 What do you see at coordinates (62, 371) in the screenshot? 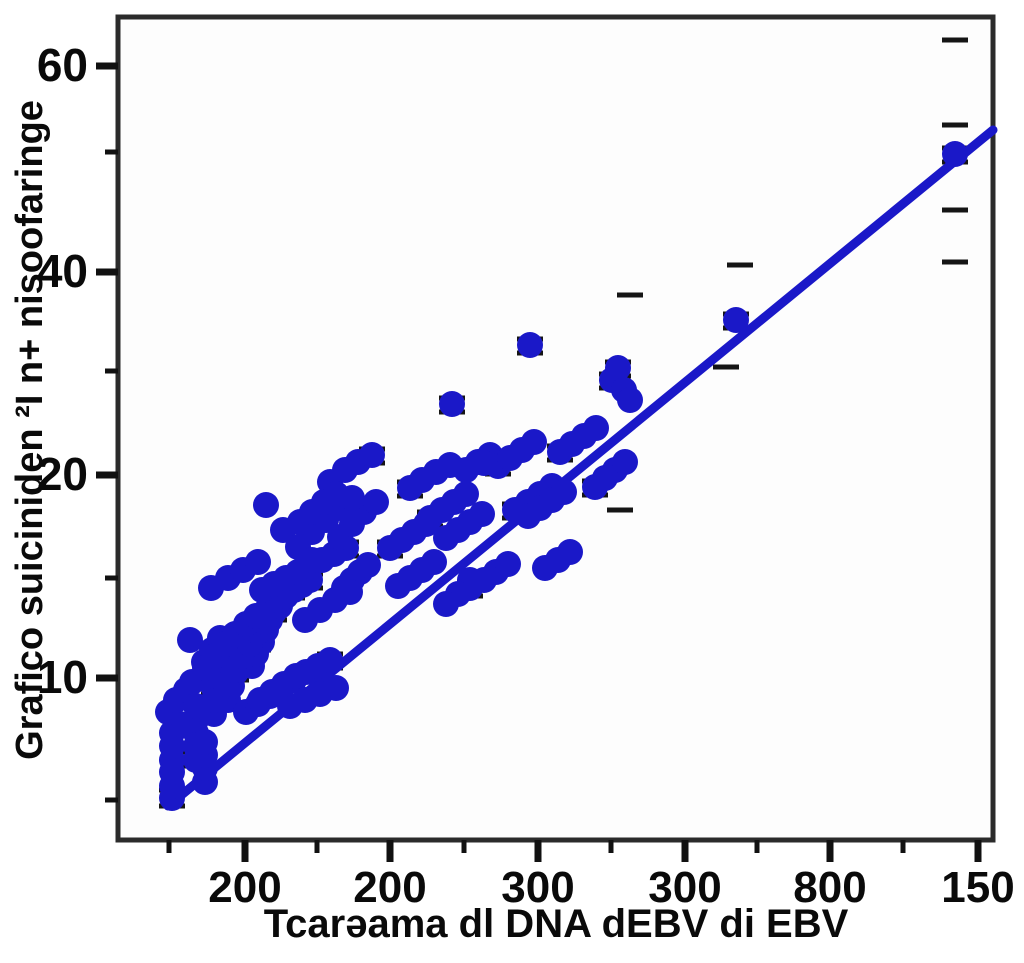
I see `y-axis-tick-labels: 60 40 20 10` at bounding box center [62, 371].